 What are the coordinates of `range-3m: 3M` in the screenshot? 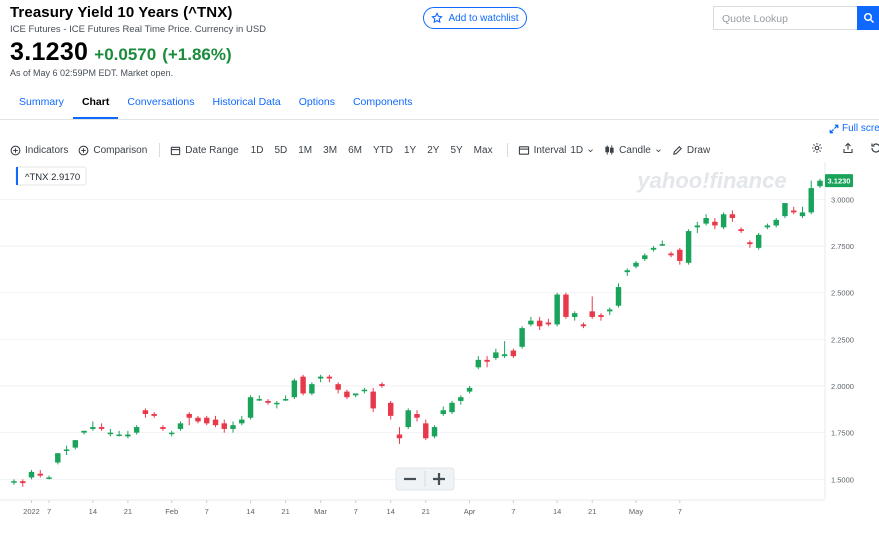 It's located at (330, 150).